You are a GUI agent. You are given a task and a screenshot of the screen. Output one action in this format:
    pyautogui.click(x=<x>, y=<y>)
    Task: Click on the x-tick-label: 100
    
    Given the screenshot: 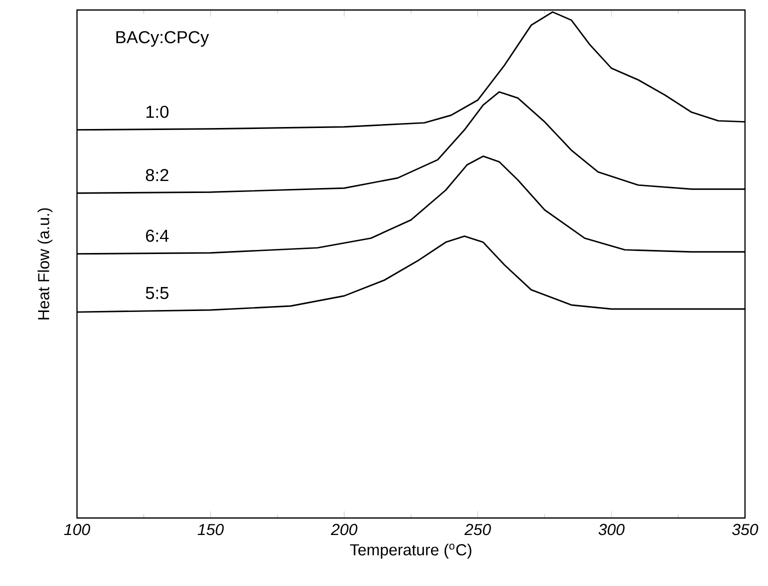 What is the action you would take?
    pyautogui.click(x=77, y=530)
    